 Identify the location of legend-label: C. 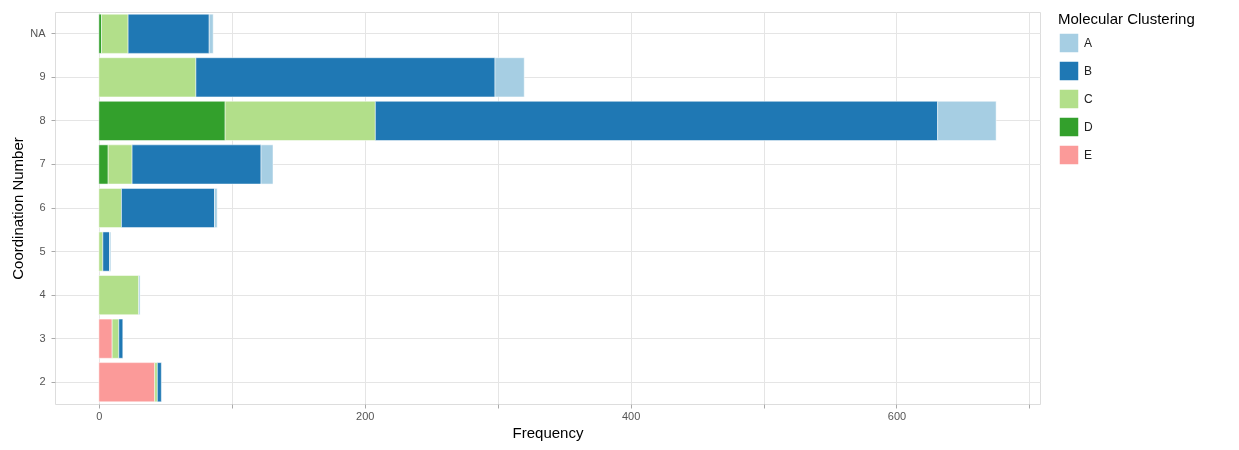
(1088, 99).